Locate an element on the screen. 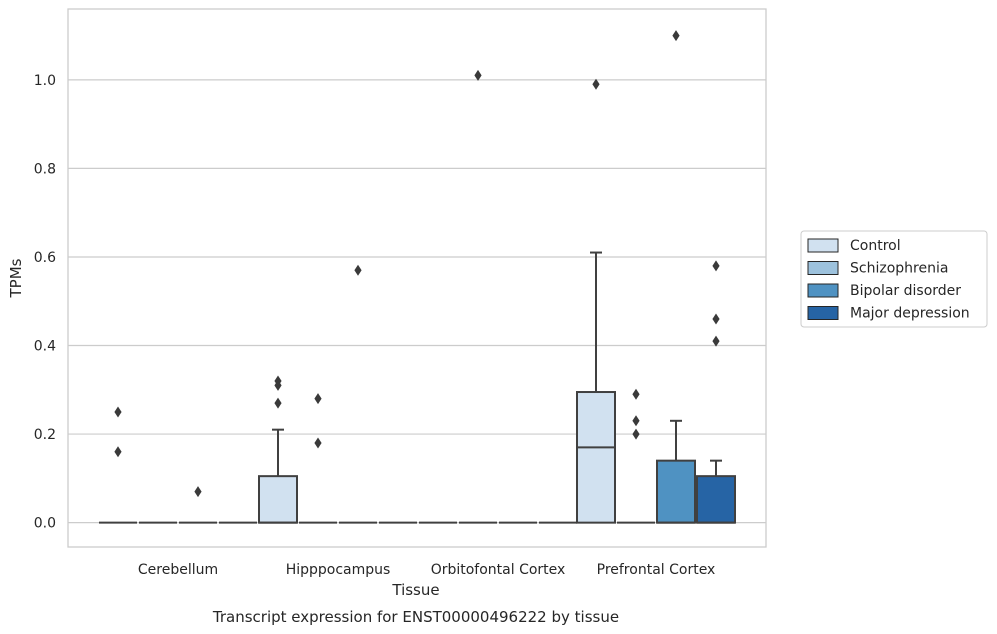  y-tick-label: 0.8 is located at coordinates (45, 169).